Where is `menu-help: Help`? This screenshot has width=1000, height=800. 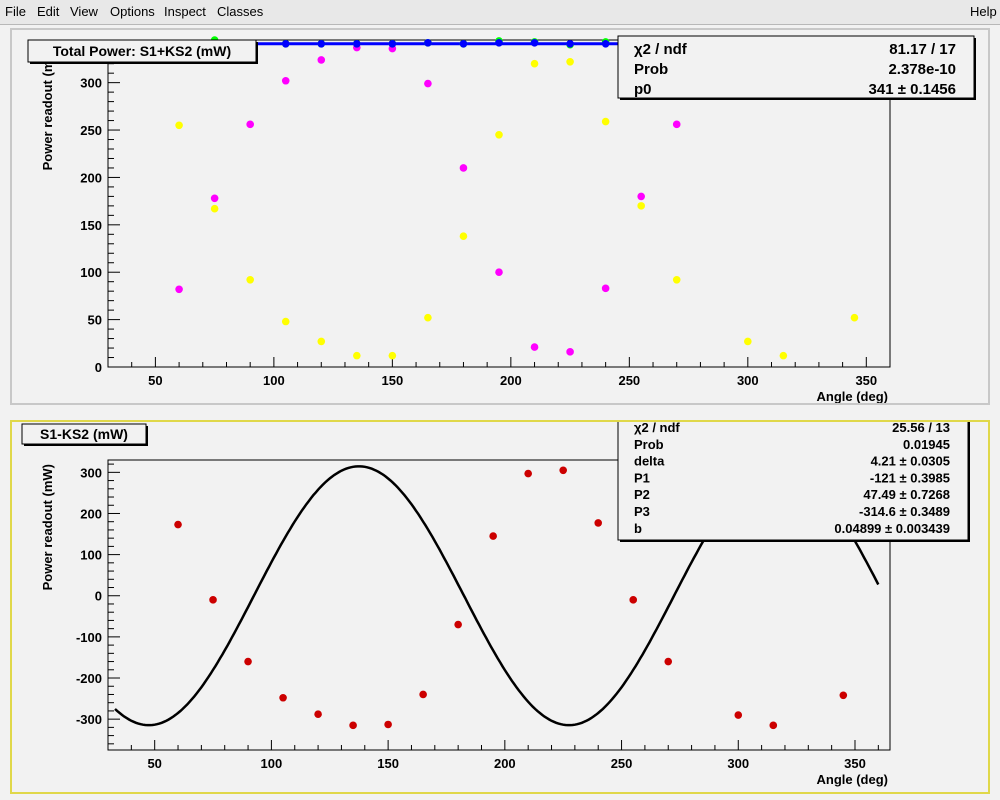 menu-help: Help is located at coordinates (983, 11).